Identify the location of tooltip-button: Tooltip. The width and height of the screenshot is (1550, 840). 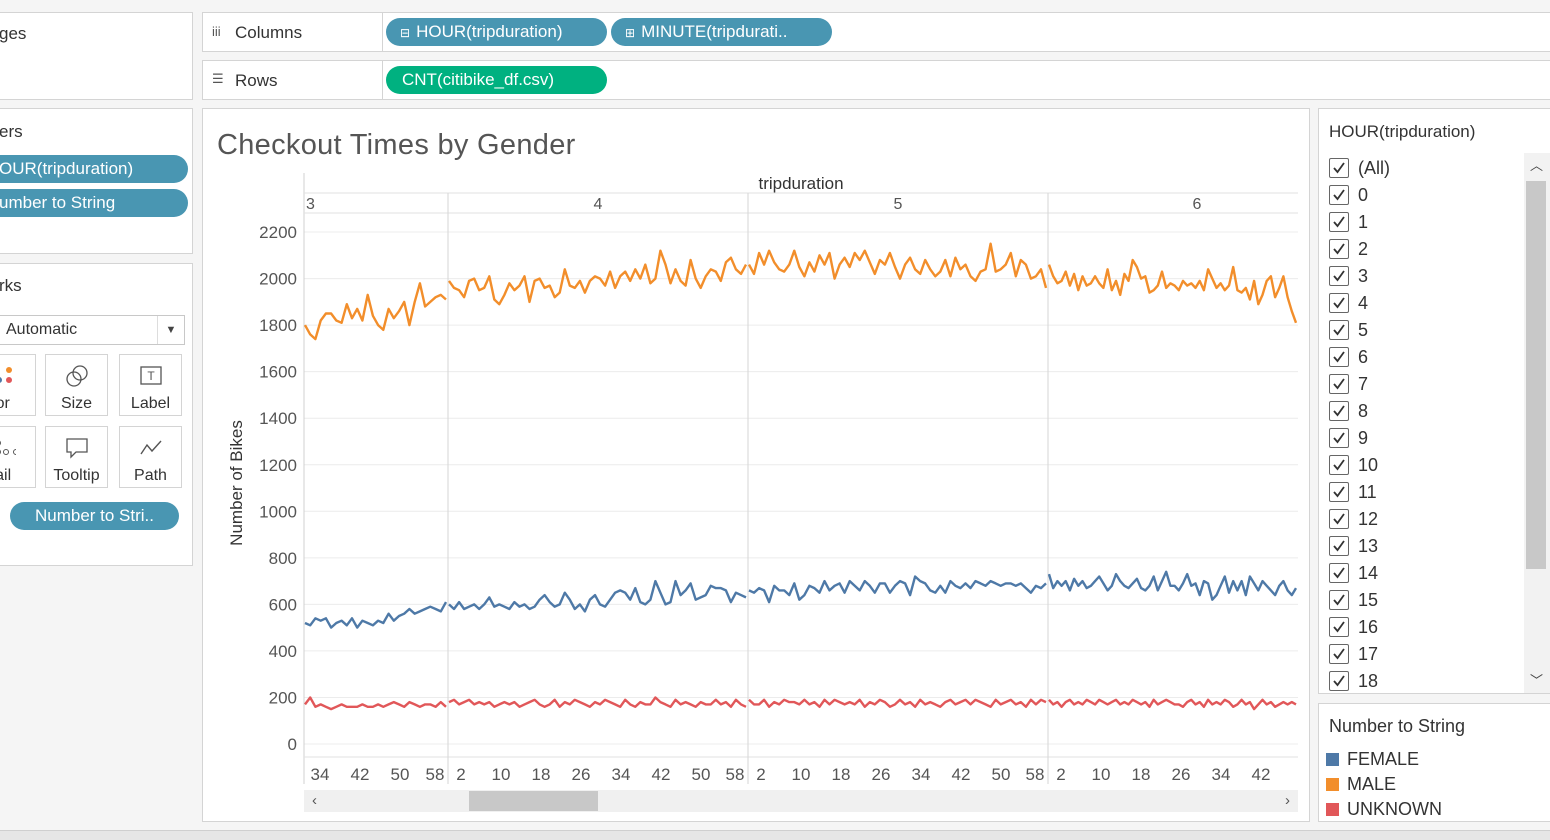
(76, 457).